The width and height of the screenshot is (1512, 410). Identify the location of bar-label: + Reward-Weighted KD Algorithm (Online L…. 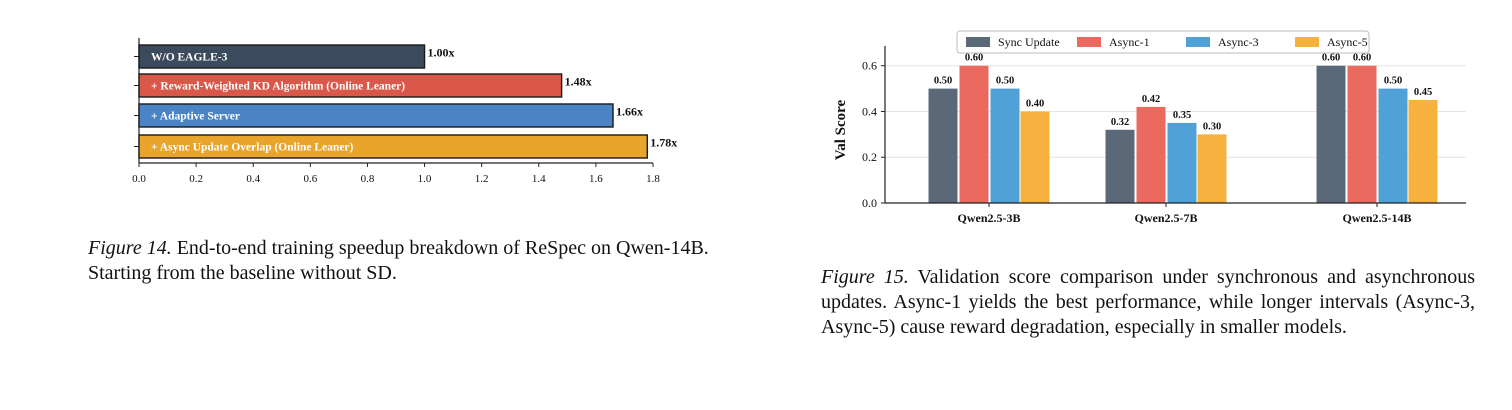
(278, 87).